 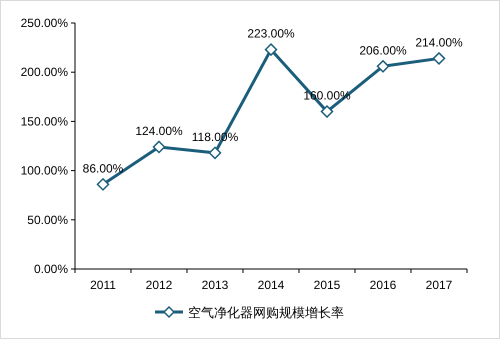 I want to click on data-label: 124.00%, so click(x=159, y=131).